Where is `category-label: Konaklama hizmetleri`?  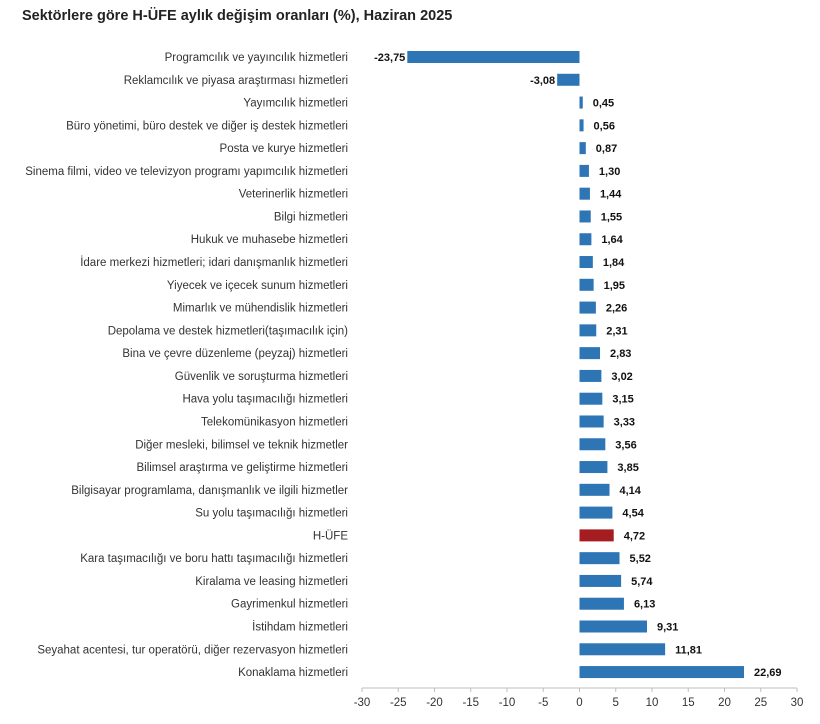
category-label: Konaklama hizmetleri is located at coordinates (293, 673).